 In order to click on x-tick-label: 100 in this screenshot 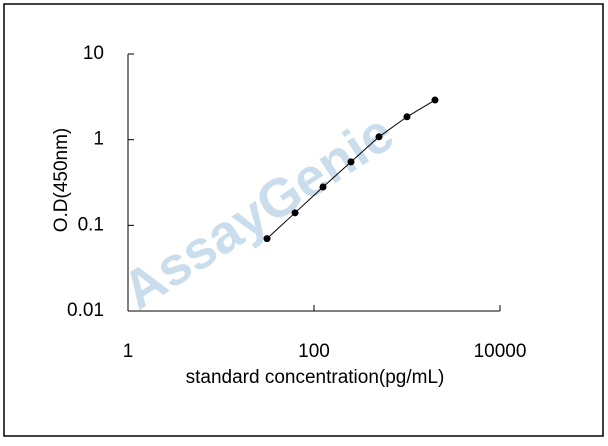, I will do `click(314, 351)`.